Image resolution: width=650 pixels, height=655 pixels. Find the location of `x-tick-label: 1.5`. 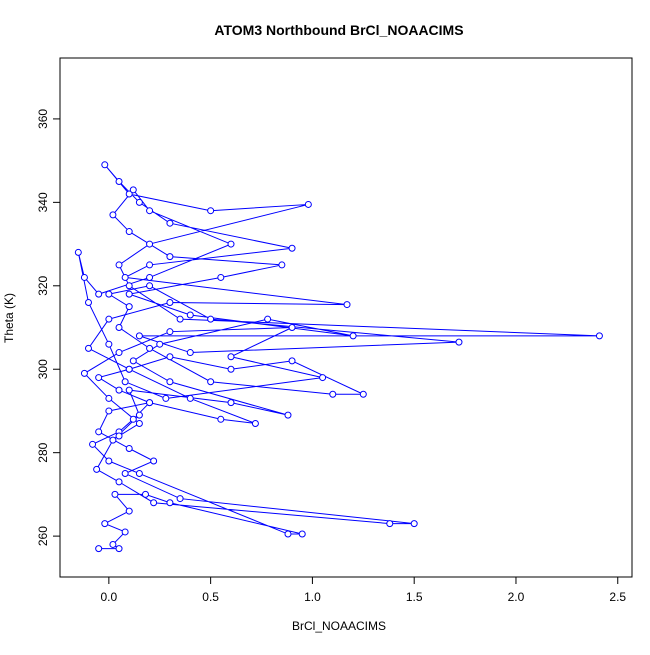

x-tick-label: 1.5 is located at coordinates (414, 597).